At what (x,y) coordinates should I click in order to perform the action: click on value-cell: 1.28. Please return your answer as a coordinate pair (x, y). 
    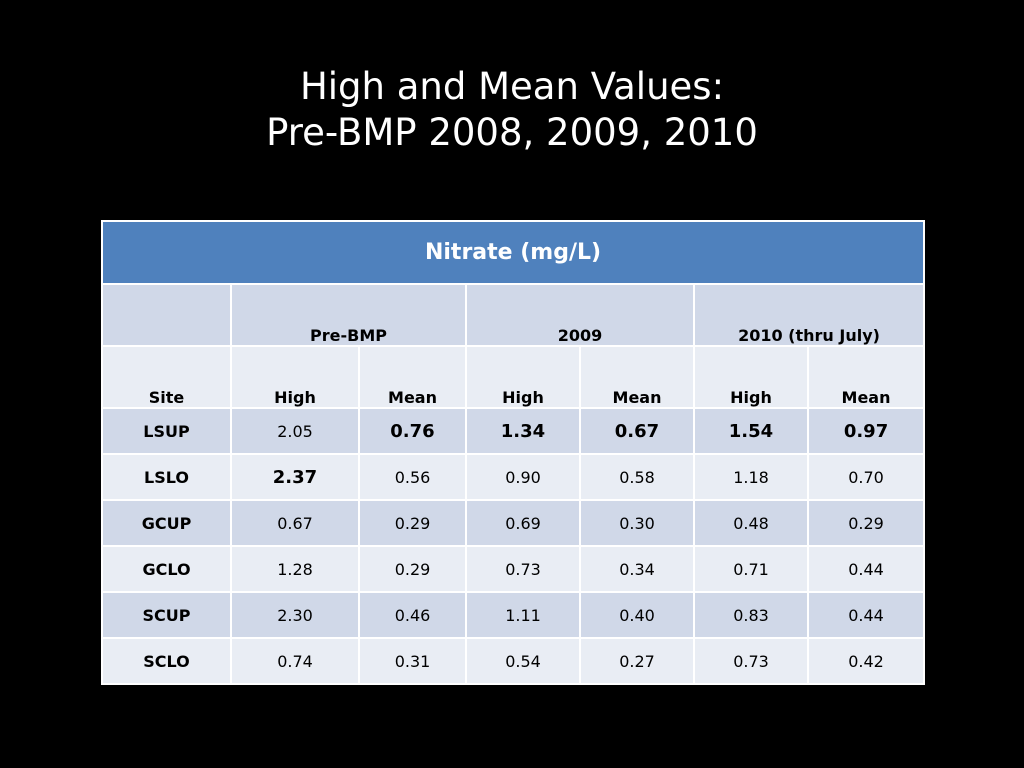
    Looking at the image, I should click on (295, 569).